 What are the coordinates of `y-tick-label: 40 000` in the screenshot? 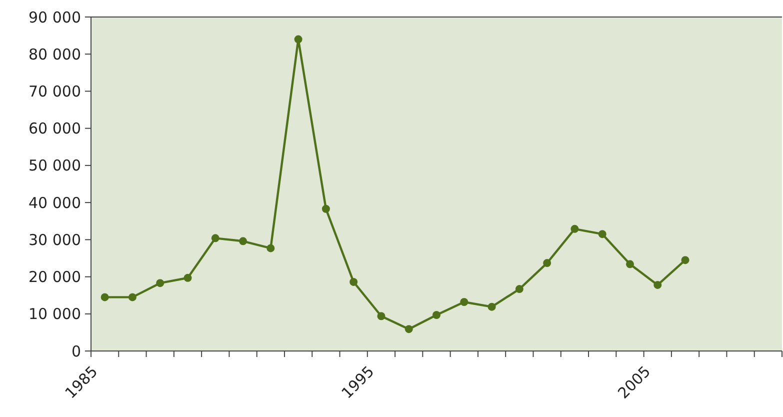 It's located at (54, 203).